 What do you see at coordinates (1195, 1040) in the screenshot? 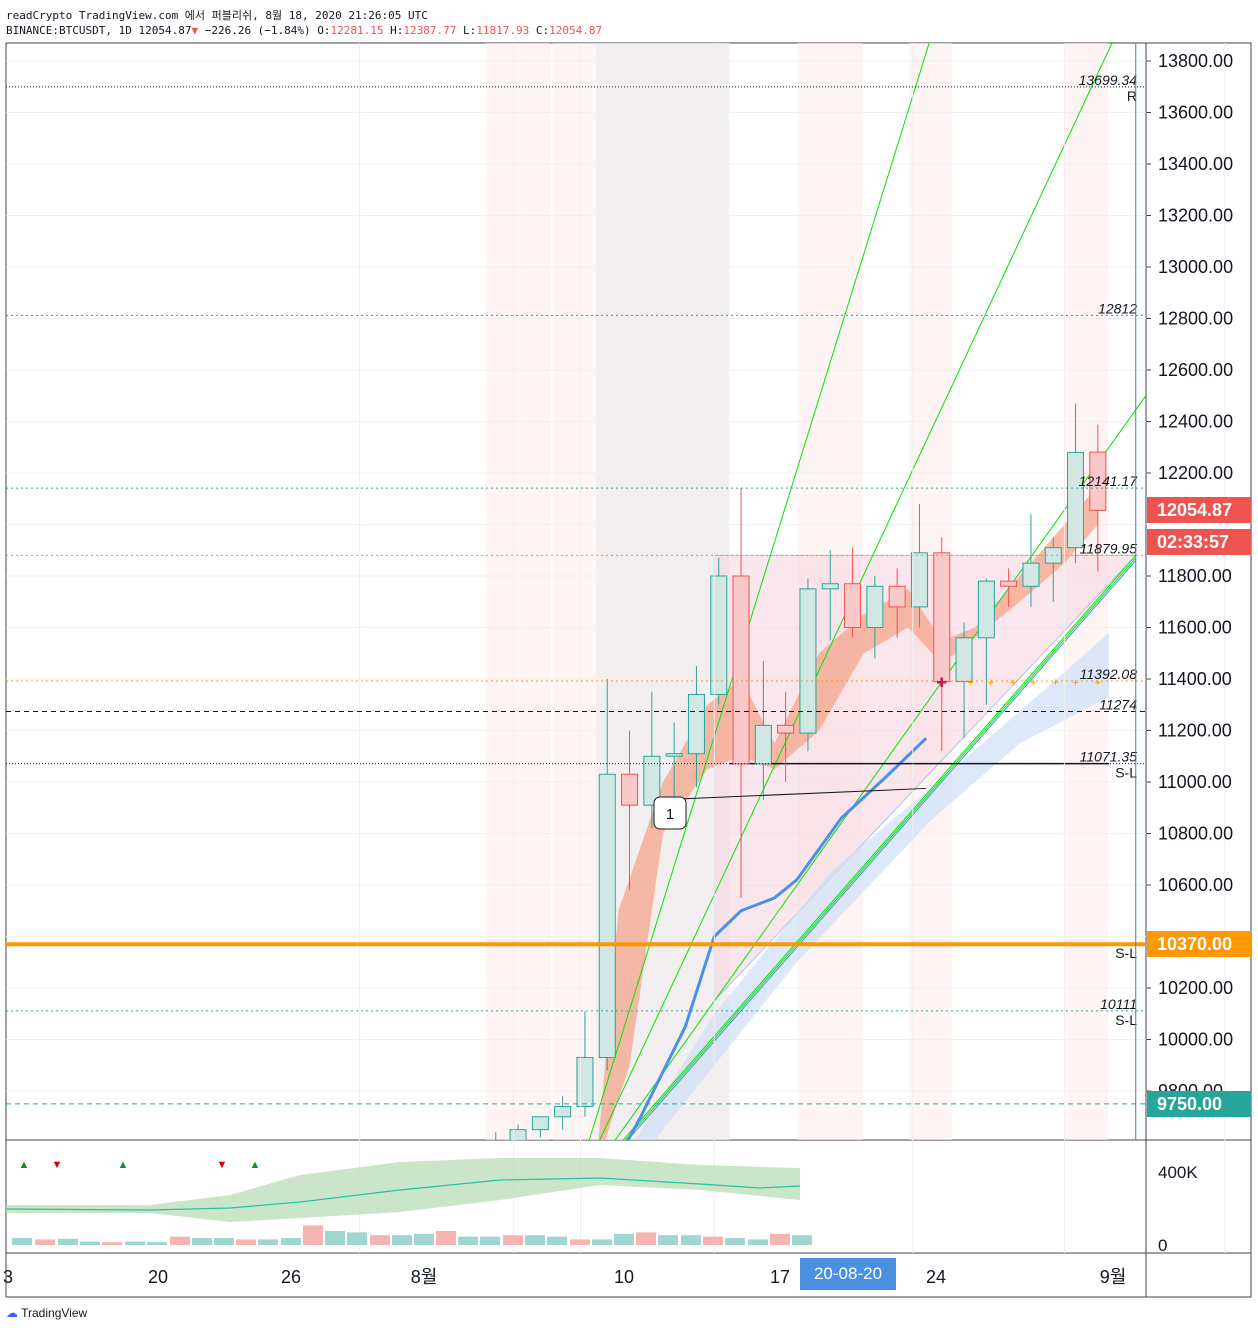
I see `y-tick-label: 10000.00` at bounding box center [1195, 1040].